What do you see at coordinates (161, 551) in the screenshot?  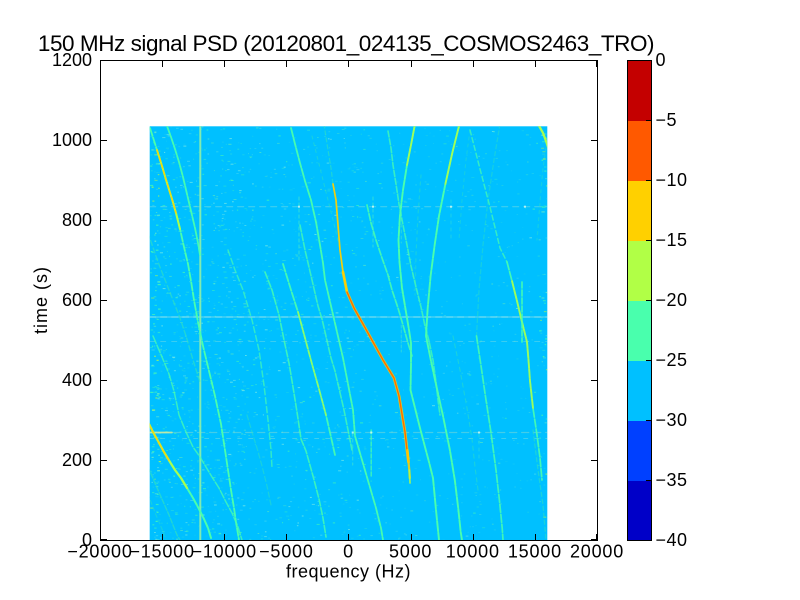 I see `svg-text: −15000` at bounding box center [161, 551].